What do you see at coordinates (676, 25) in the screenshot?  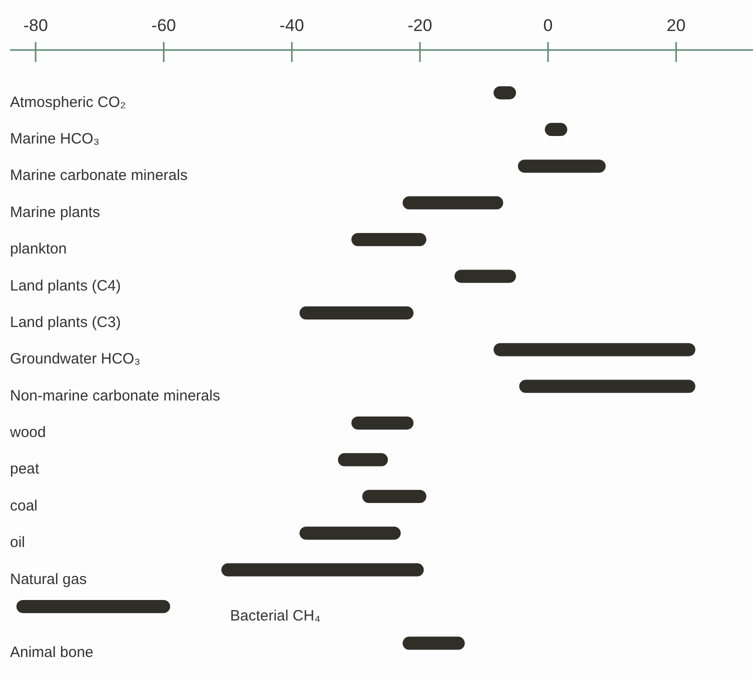 I see `x-tick-label: 20` at bounding box center [676, 25].